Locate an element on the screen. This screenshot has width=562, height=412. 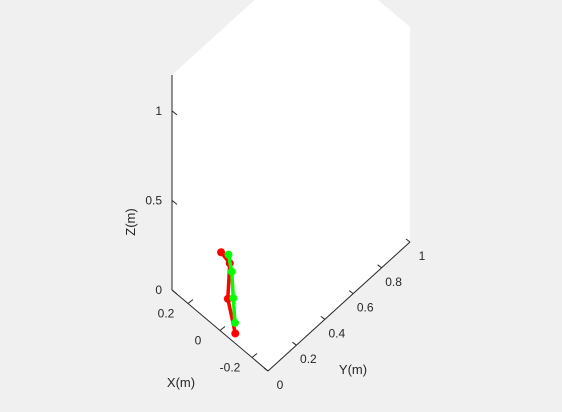
x-axis-label: X(m) is located at coordinates (181, 382).